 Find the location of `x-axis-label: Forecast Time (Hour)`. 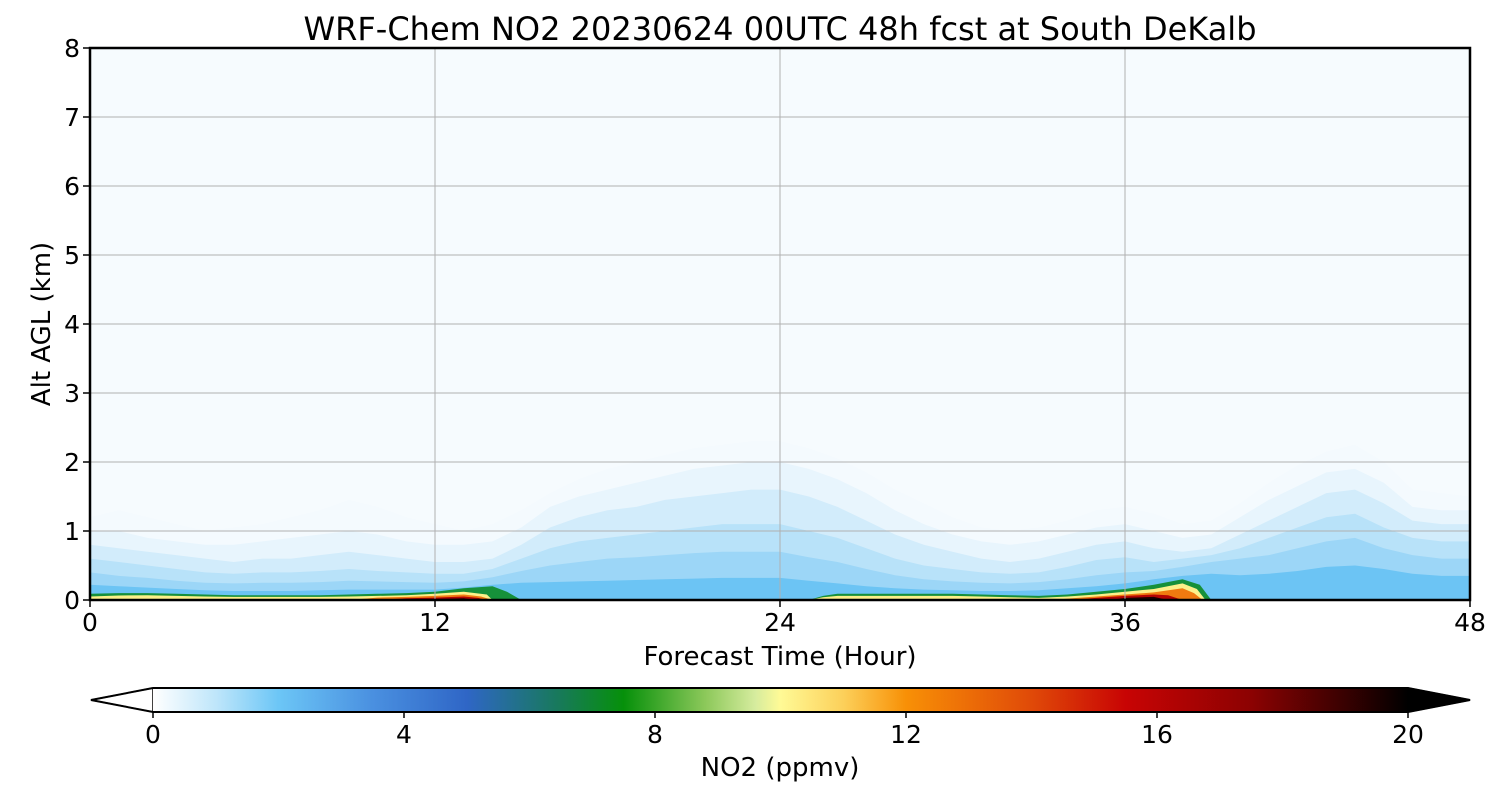

x-axis-label: Forecast Time (Hour) is located at coordinates (779, 657).